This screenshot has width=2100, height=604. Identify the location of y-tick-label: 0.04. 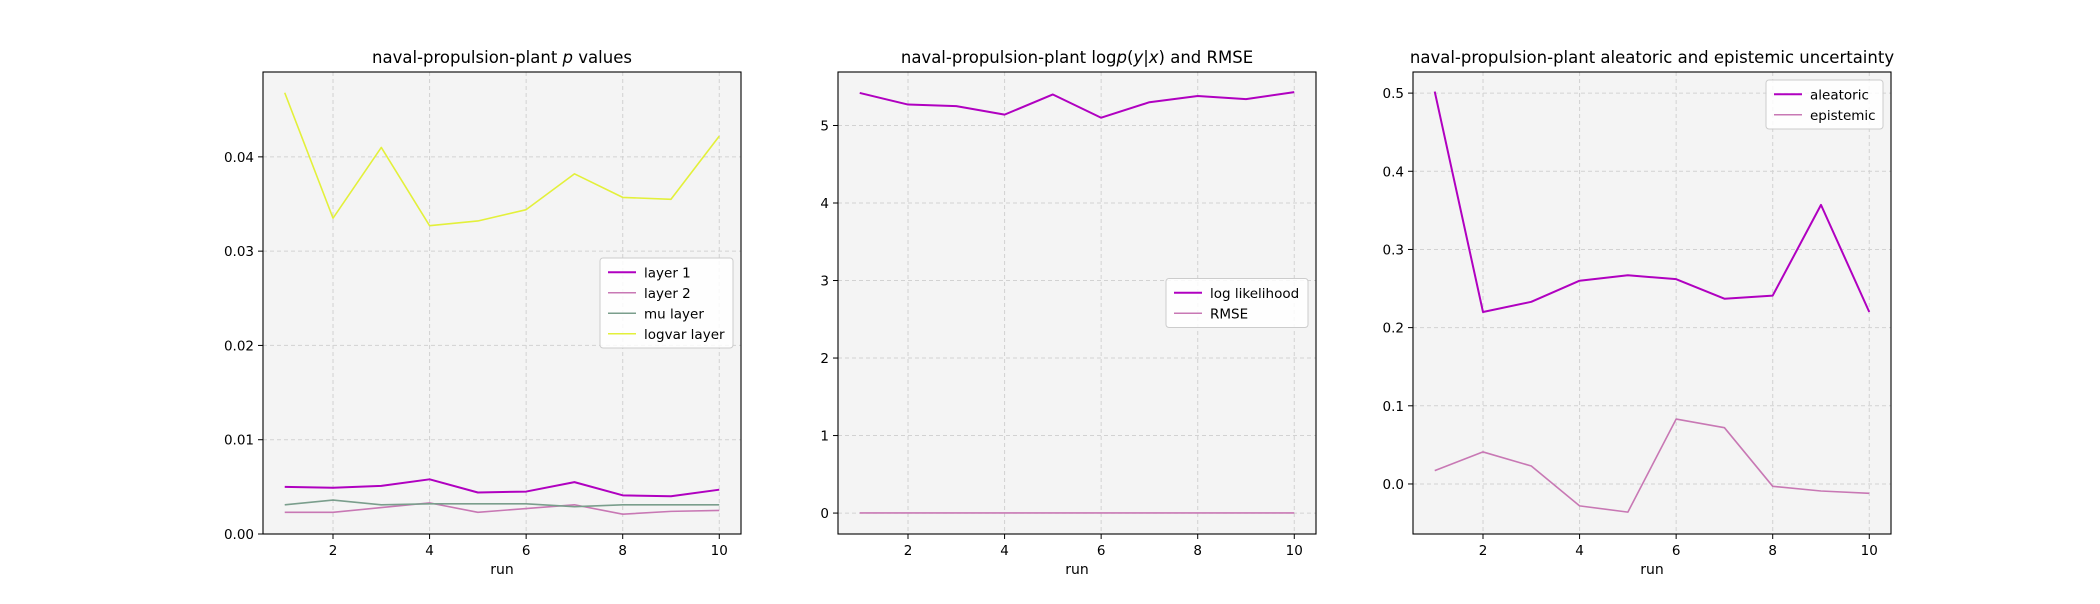
(239, 158).